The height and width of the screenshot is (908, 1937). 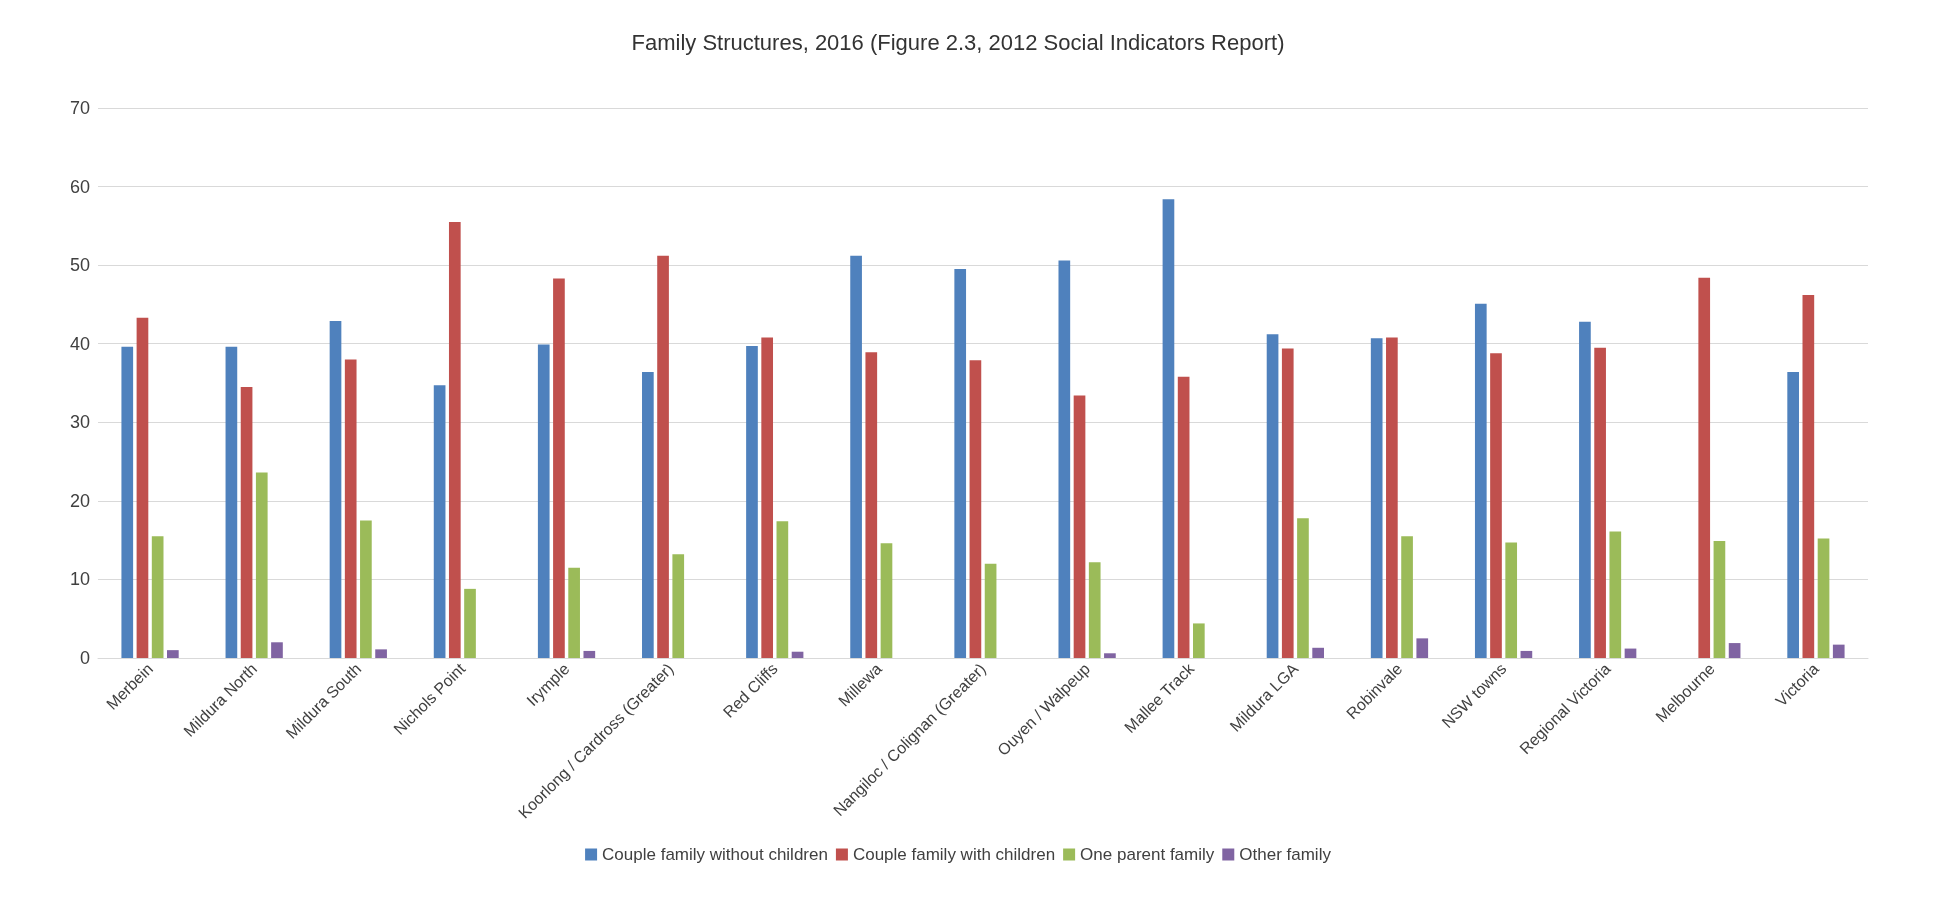 What do you see at coordinates (79, 500) in the screenshot?
I see `y-tick-label: 20` at bounding box center [79, 500].